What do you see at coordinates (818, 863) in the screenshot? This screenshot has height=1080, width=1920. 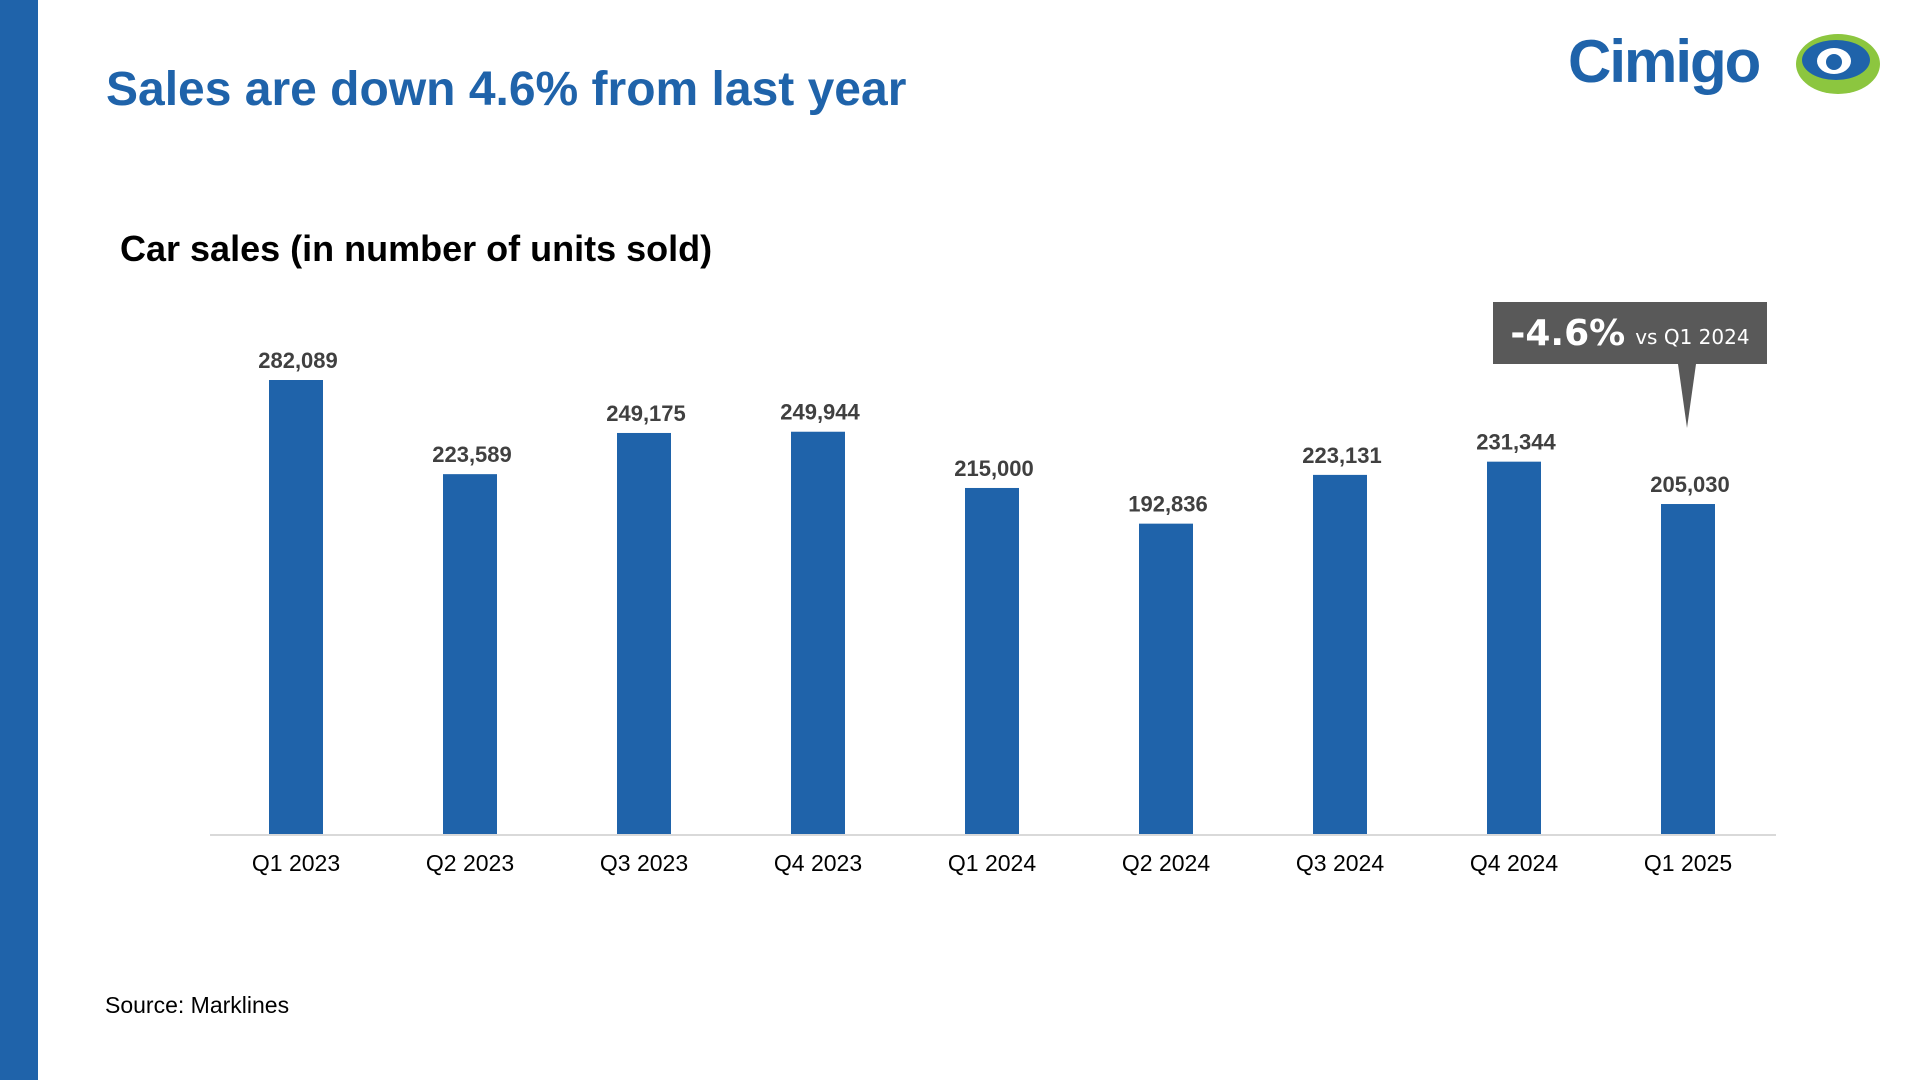 I see `x-tick-label: Q4 2023` at bounding box center [818, 863].